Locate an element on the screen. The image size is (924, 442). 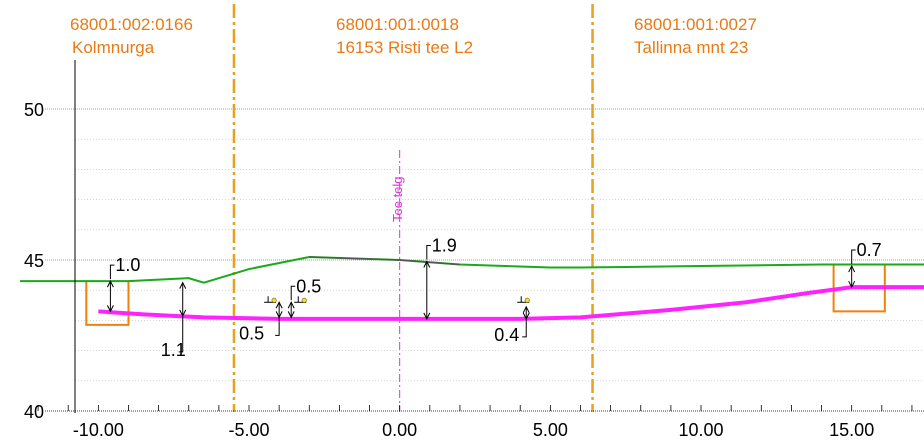
dimension-label: 1.9 is located at coordinates (444, 246).